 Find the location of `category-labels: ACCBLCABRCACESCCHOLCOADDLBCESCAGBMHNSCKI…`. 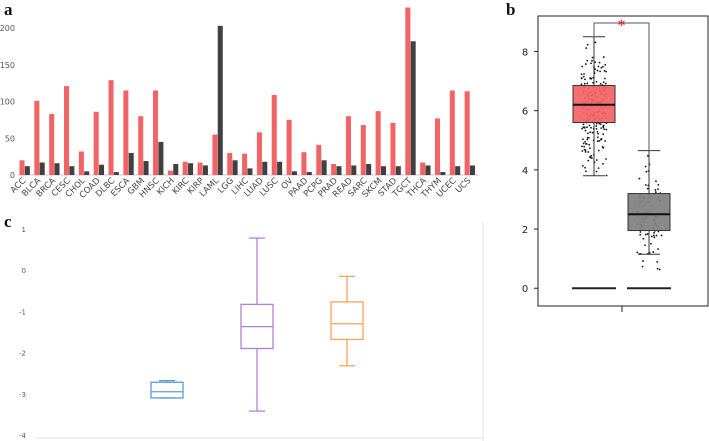

category-labels: ACCBLCABRCACESCCHOLCOADDLBCESCAGBMHNSCKI… is located at coordinates (241, 187).